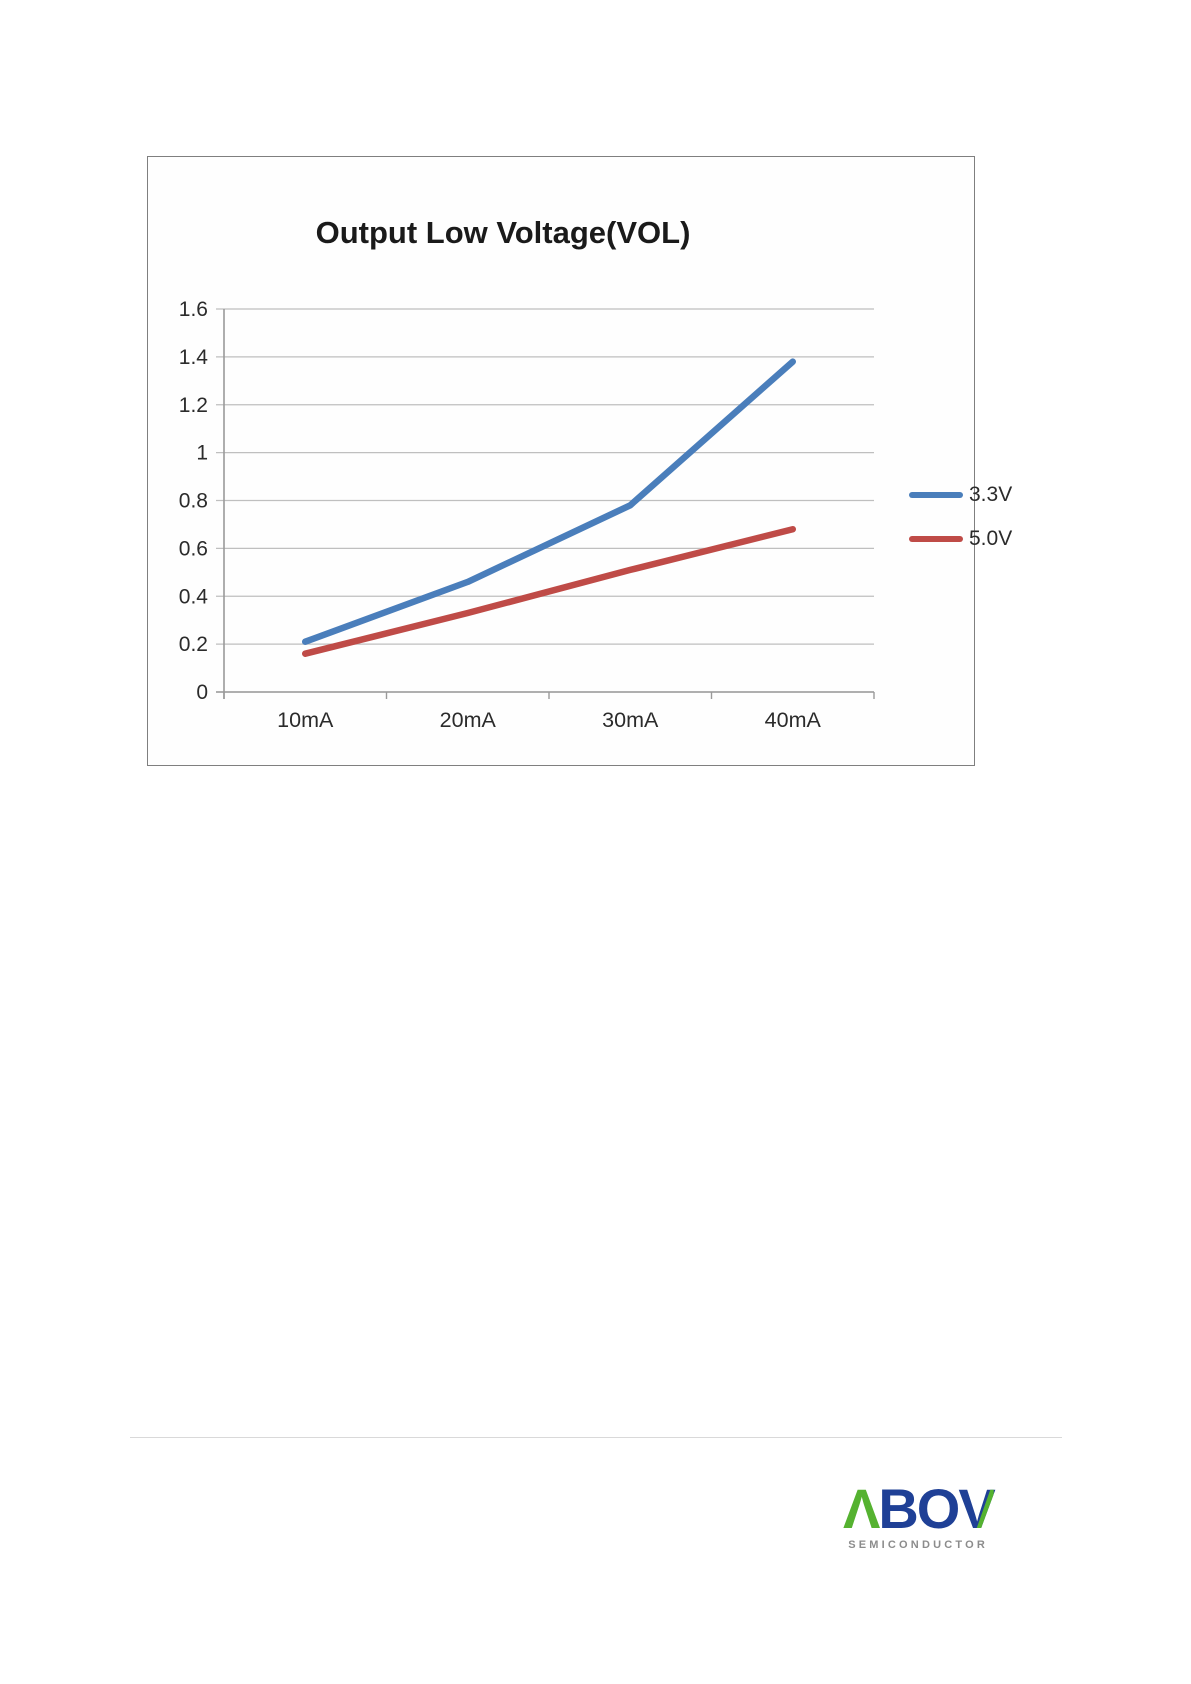 The height and width of the screenshot is (1684, 1191). I want to click on abov-logo-wordmark: ΛBOV V, so click(919, 1508).